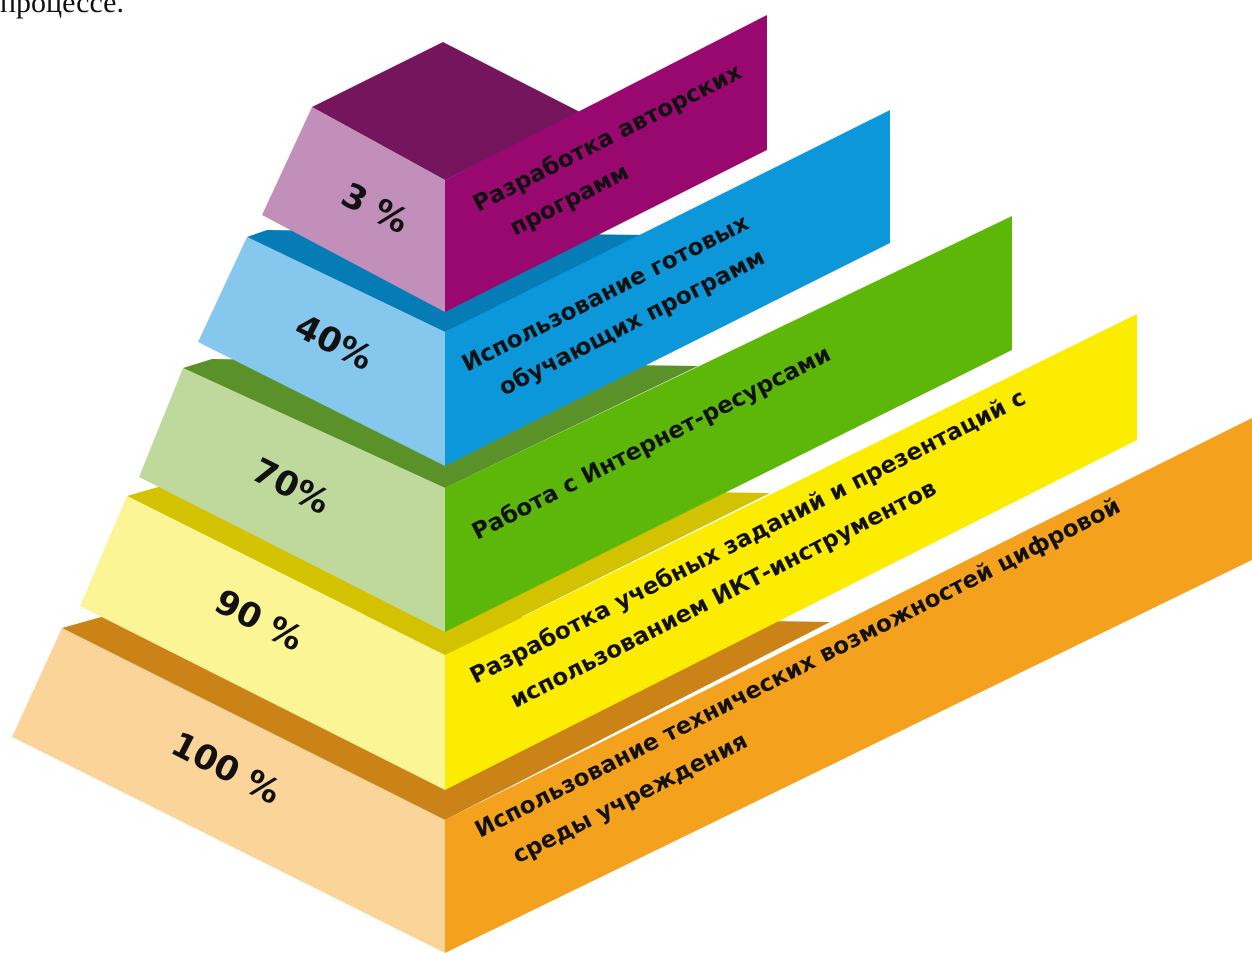 The height and width of the screenshot is (953, 1252). I want to click on tier-40-label-band, so click(667, 288).